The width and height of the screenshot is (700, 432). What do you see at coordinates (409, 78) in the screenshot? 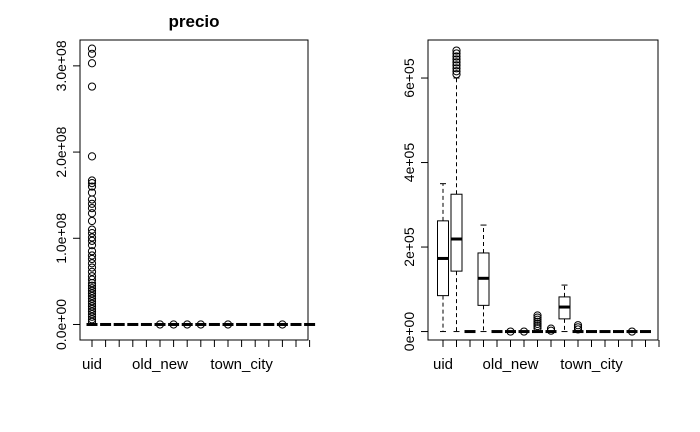
I see `y-tick-label: 6e+05` at bounding box center [409, 78].